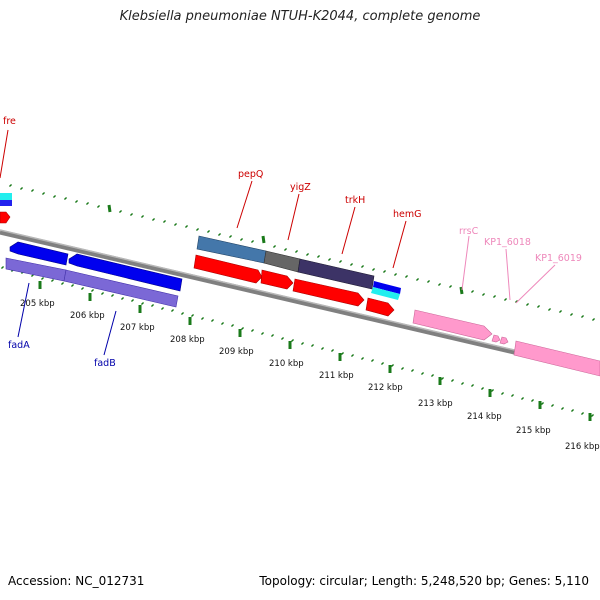 Image resolution: width=600 pixels, height=600 pixels. I want to click on rna-KP1_6018b, so click(504, 340).